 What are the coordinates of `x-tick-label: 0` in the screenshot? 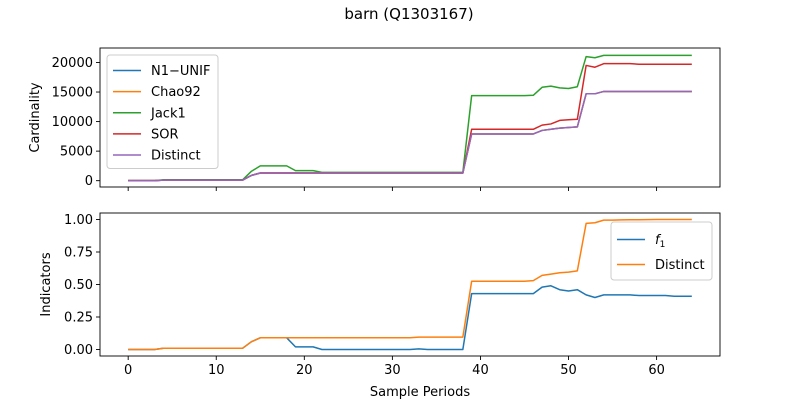 It's located at (128, 370).